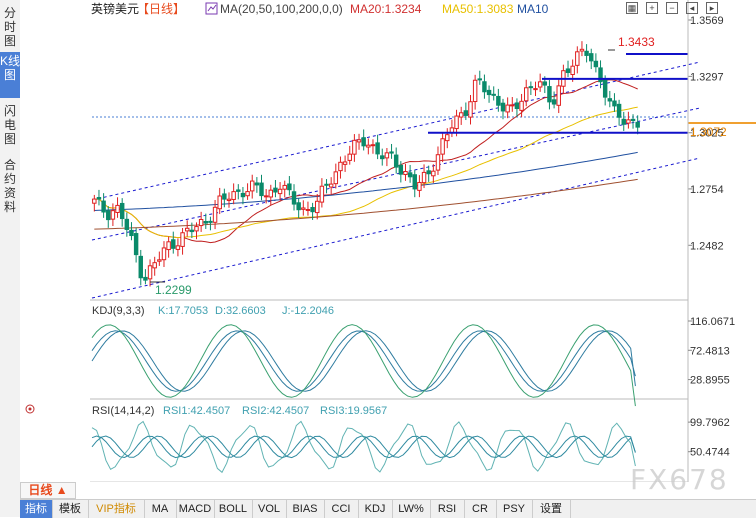  I want to click on indicator-tab: 模板, so click(70, 509).